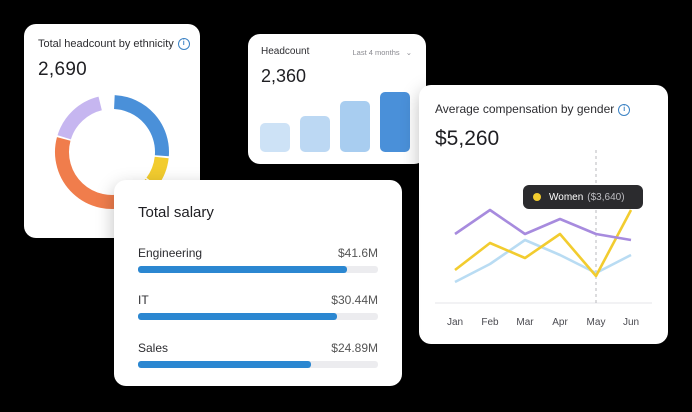  I want to click on salary-label: Sales, so click(153, 348).